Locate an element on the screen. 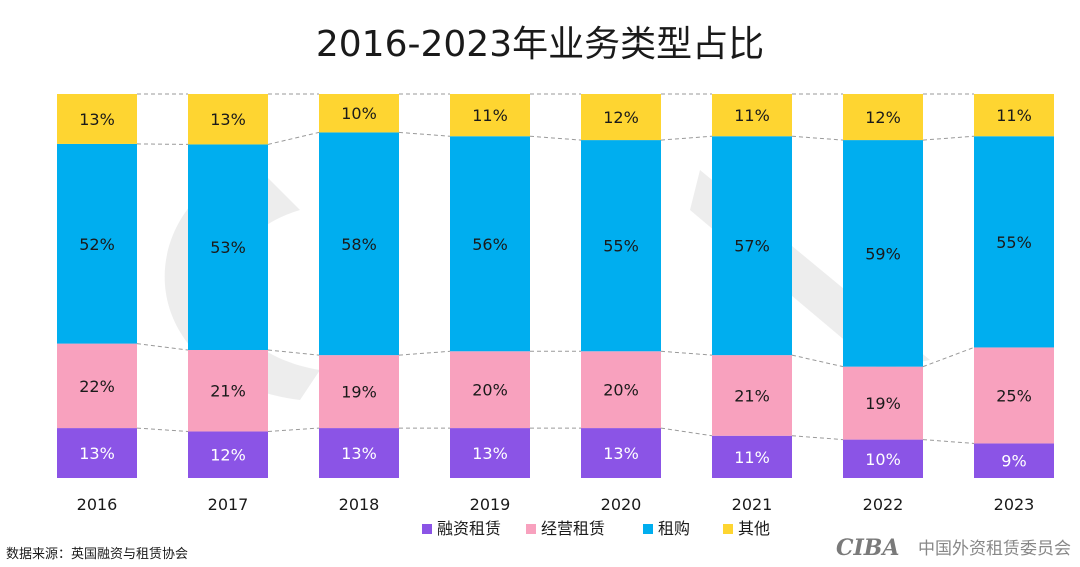  data-label-2019-1: 20% is located at coordinates (490, 390).